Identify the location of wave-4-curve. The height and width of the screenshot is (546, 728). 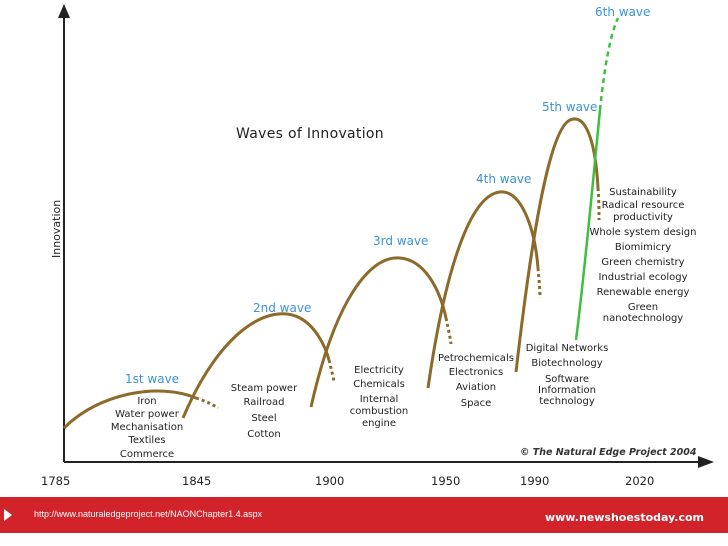
(483, 289).